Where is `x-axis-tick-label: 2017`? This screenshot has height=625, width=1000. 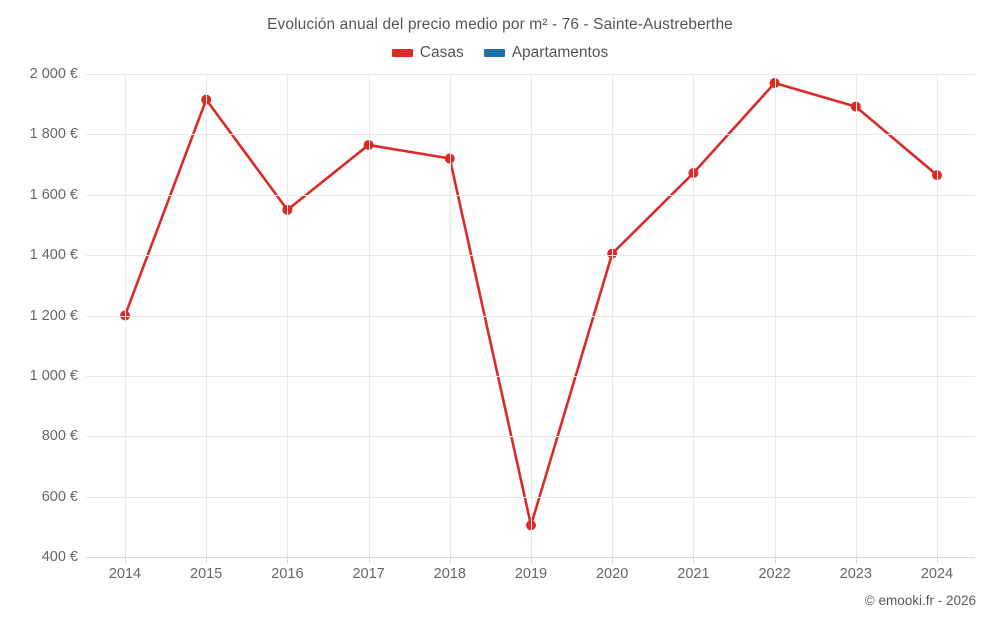
x-axis-tick-label: 2017 is located at coordinates (368, 574).